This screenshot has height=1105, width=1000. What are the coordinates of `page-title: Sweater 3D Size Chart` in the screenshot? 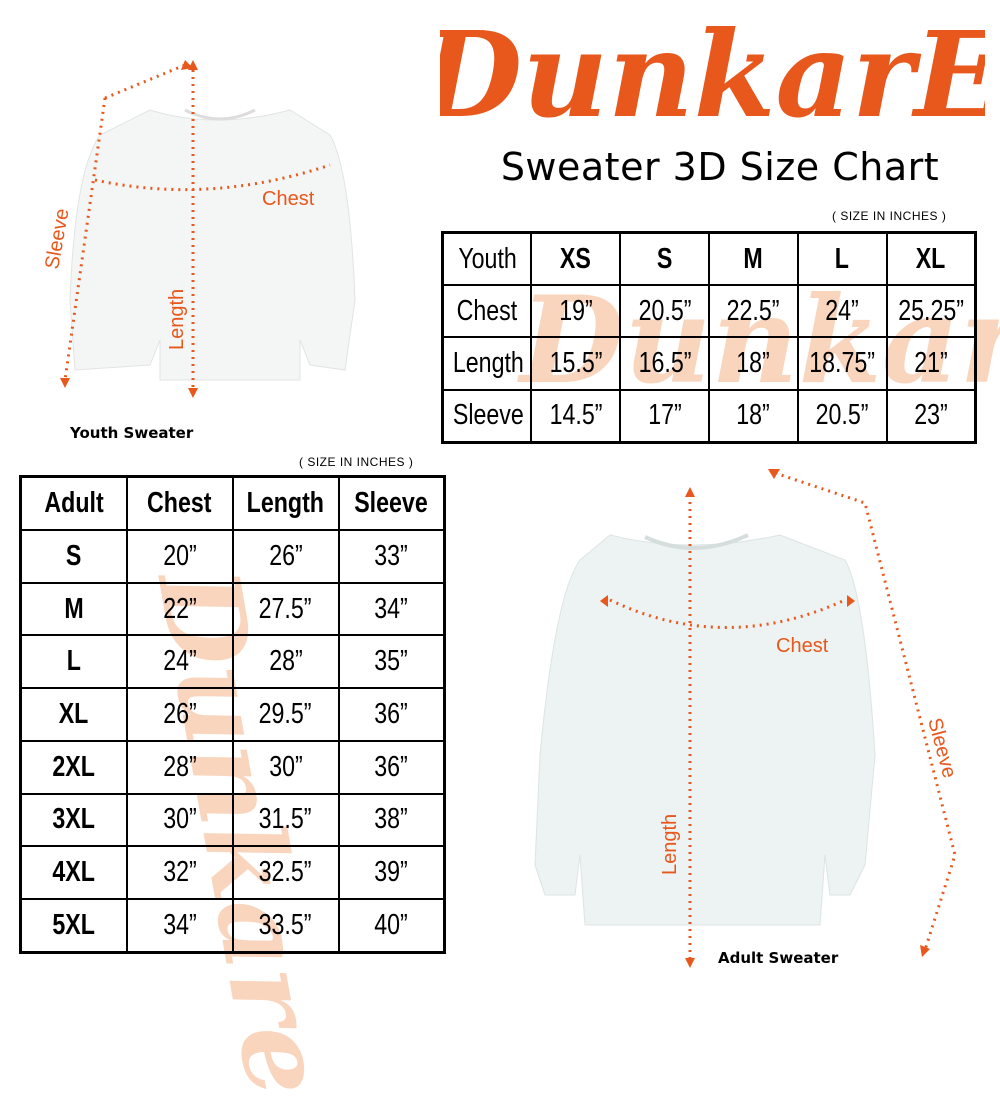 It's located at (720, 167).